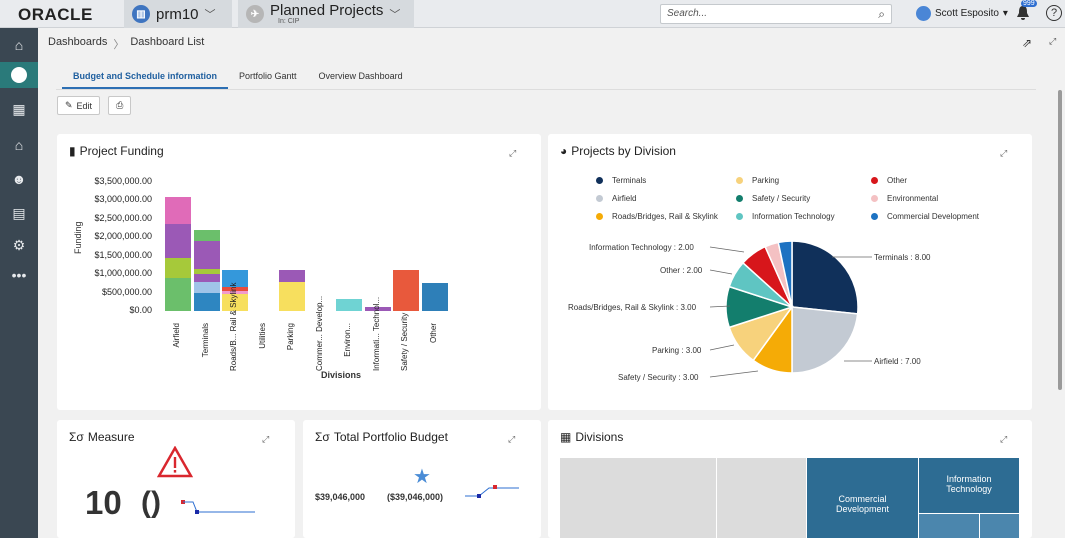  What do you see at coordinates (1053, 41) in the screenshot?
I see `fullscreen-icon: ⤢` at bounding box center [1053, 41].